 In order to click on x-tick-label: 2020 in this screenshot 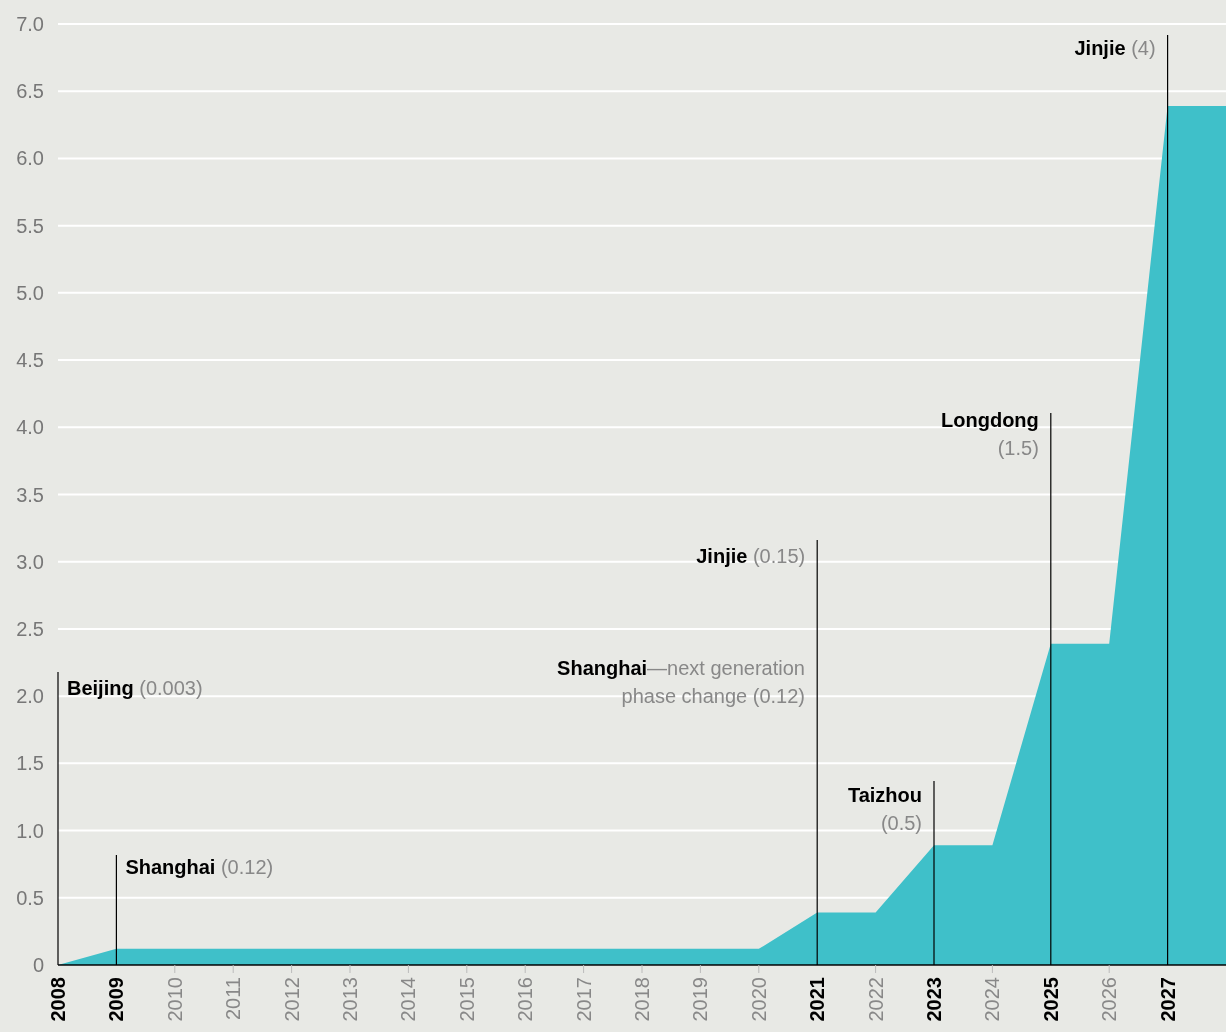, I will do `click(758, 999)`.